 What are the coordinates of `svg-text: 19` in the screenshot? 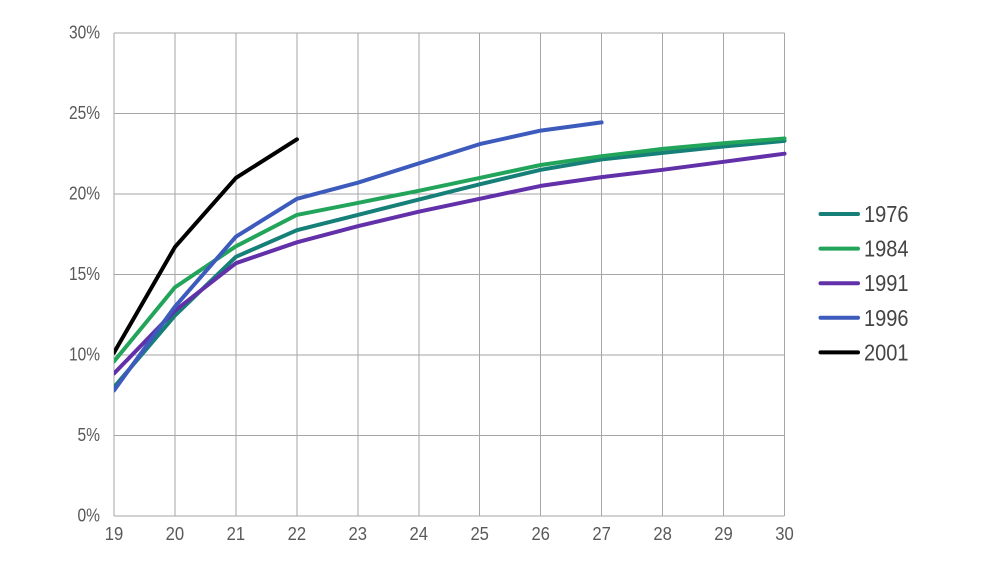 It's located at (114, 534).